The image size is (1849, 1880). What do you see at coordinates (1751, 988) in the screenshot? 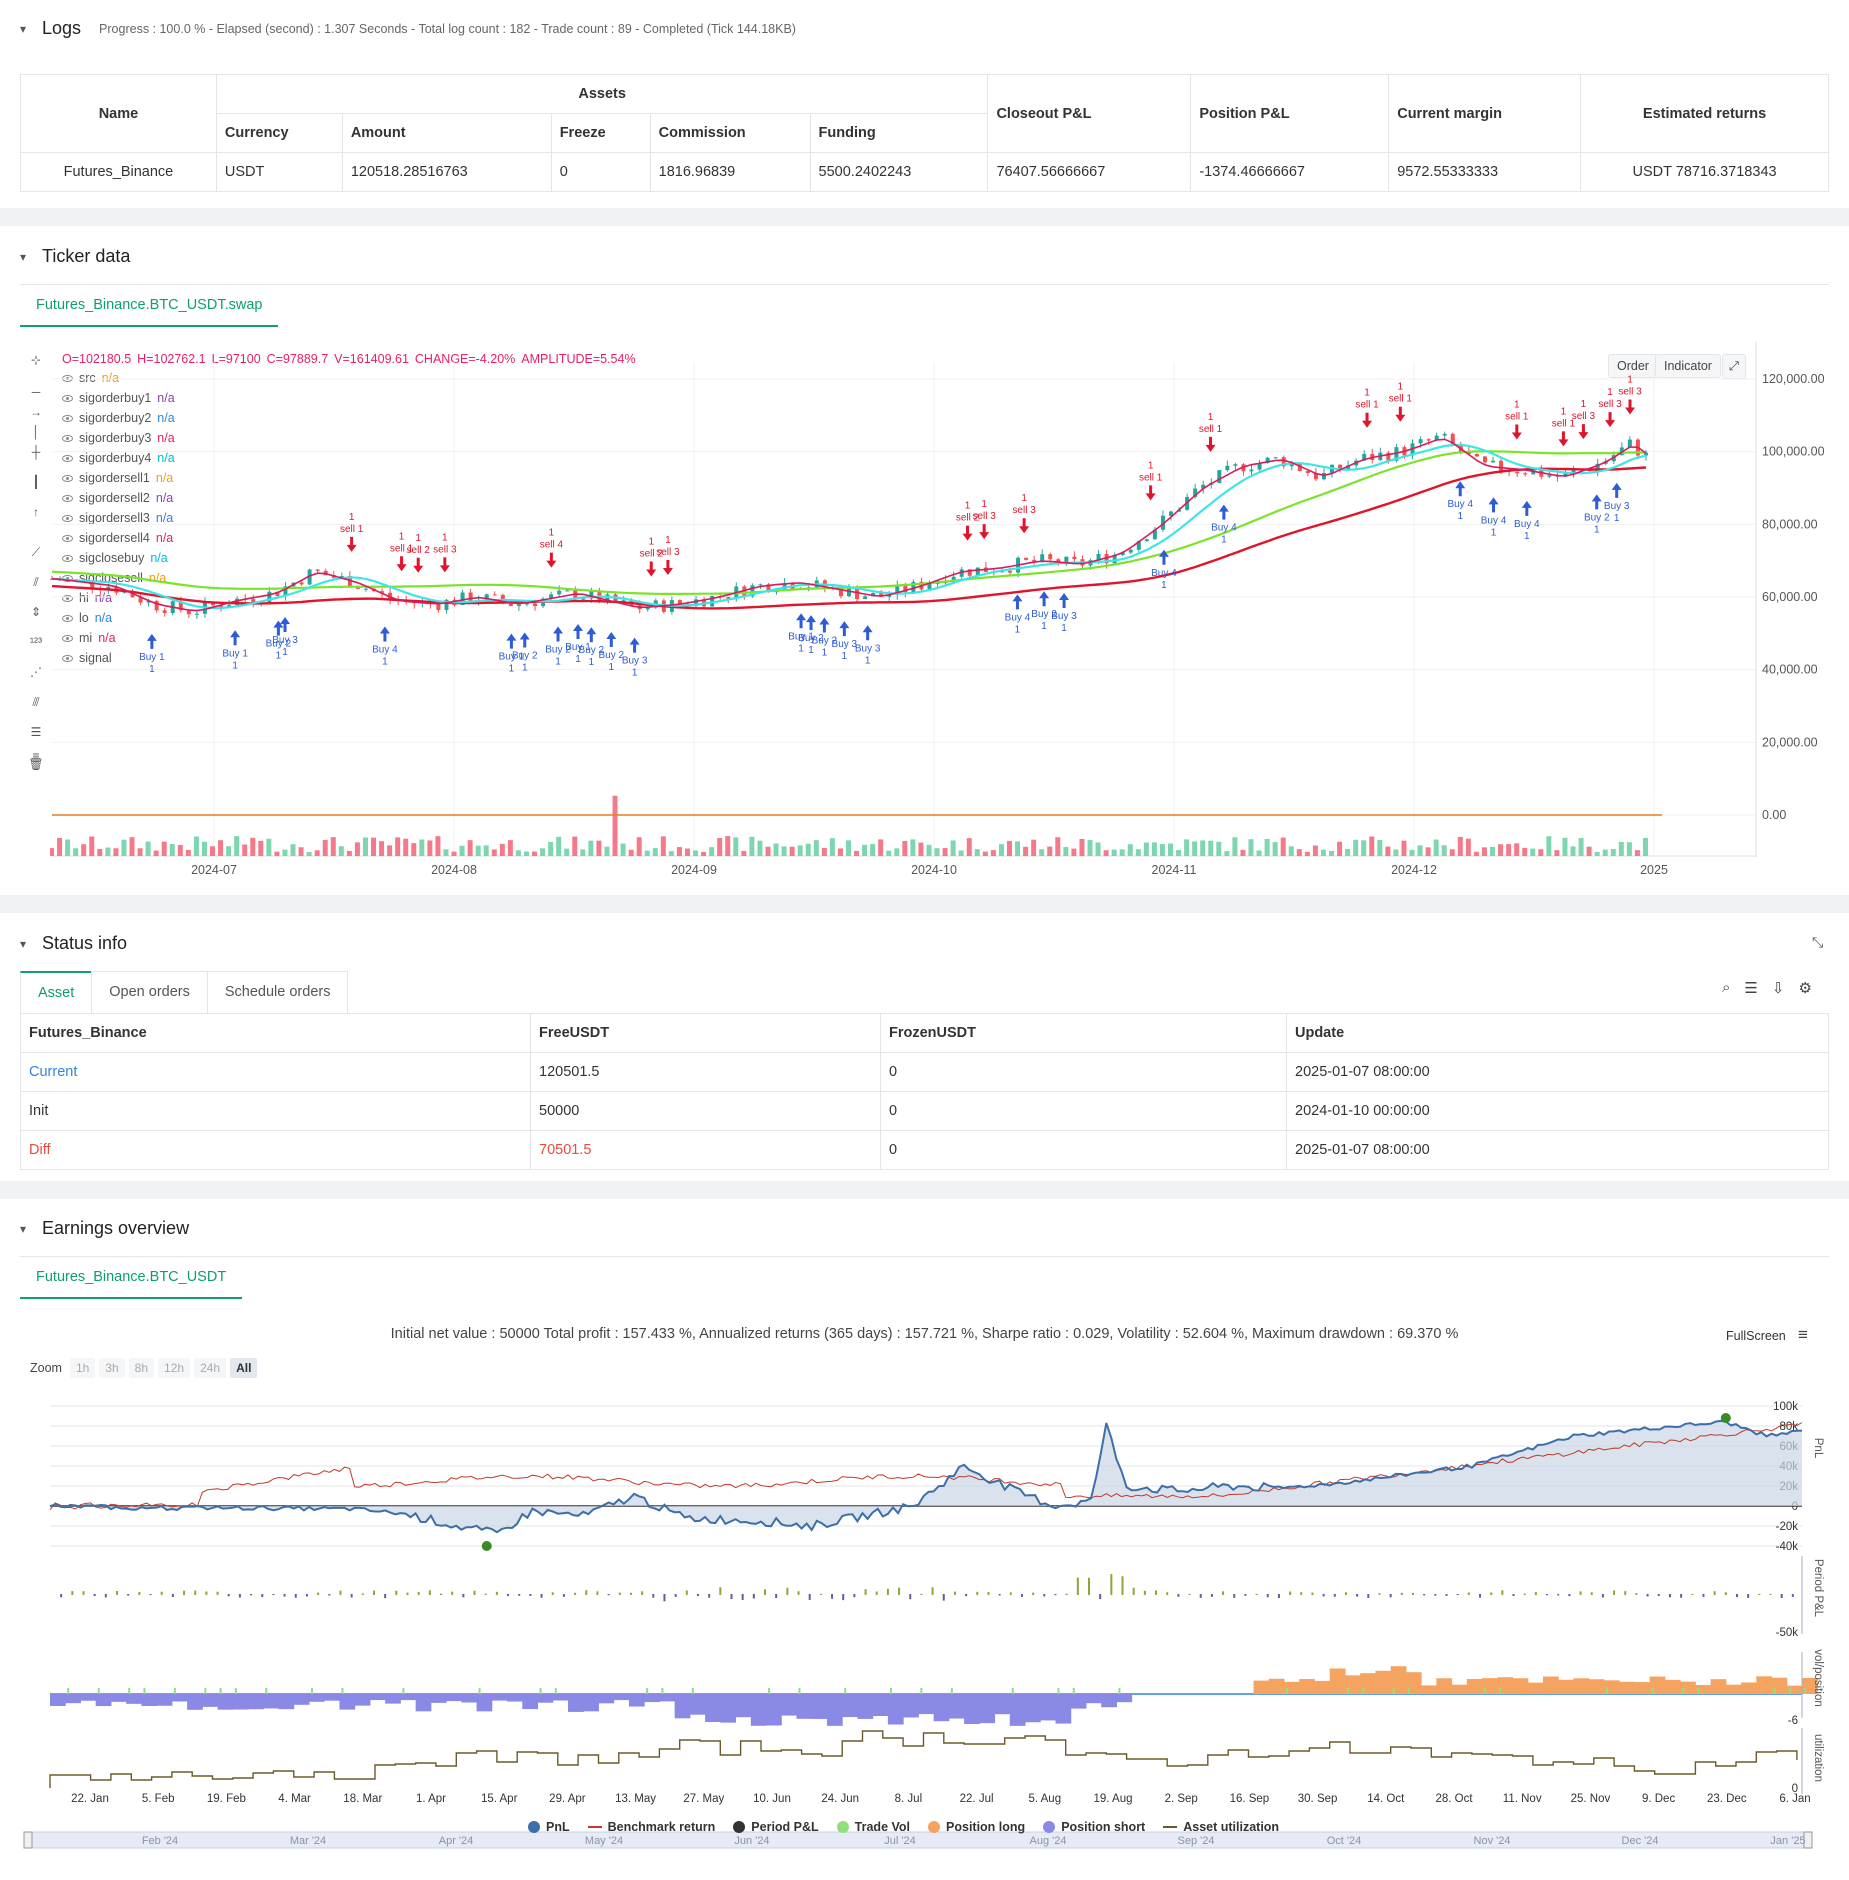
I see `list-icon: ☰` at bounding box center [1751, 988].